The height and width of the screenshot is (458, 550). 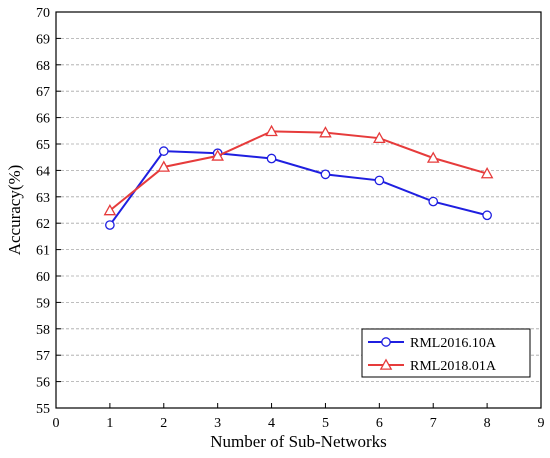 I want to click on series-rml2018-01a, so click(x=298, y=170).